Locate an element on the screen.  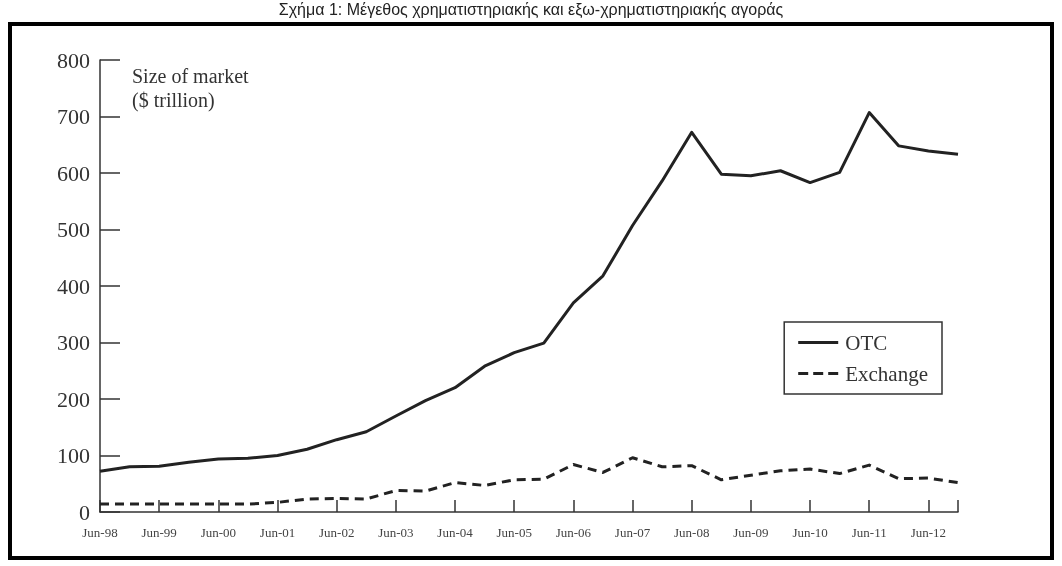
y-tick-label: 700 is located at coordinates (73, 116).